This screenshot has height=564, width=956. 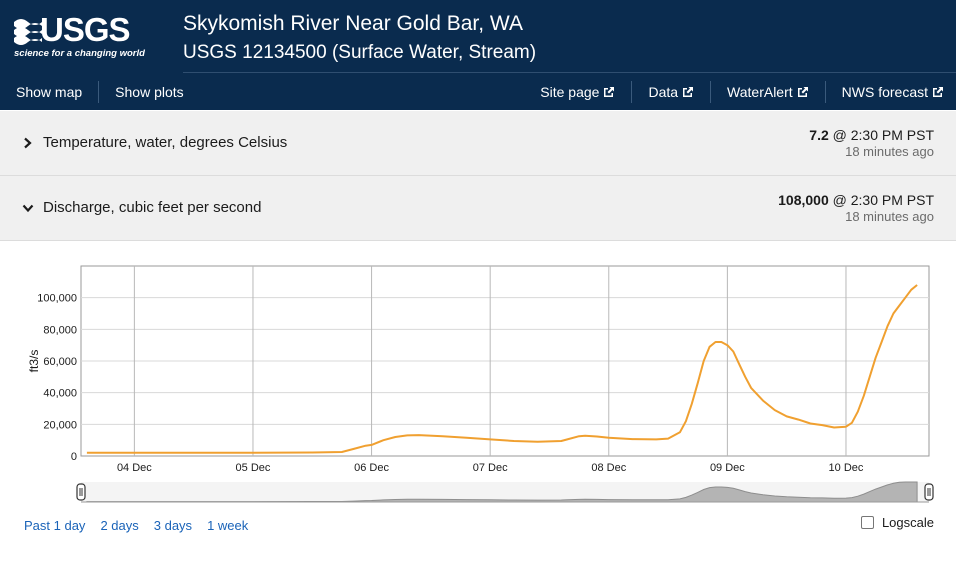 I want to click on usgs-logo: USGS science for a changing world, so click(x=79, y=36).